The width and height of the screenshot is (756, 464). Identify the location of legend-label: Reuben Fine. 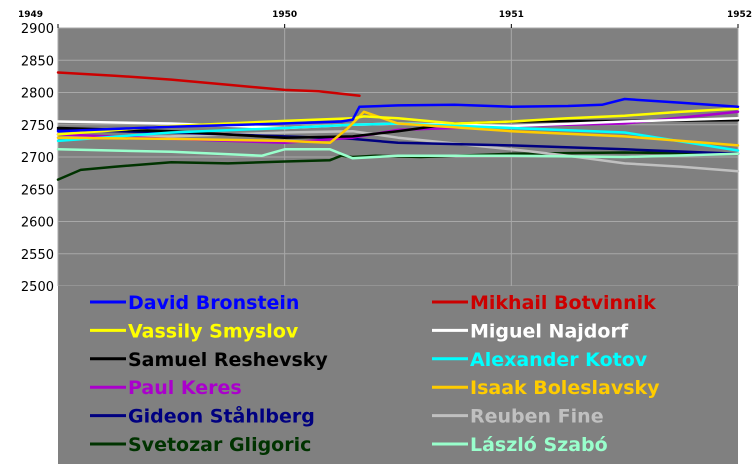
(537, 417).